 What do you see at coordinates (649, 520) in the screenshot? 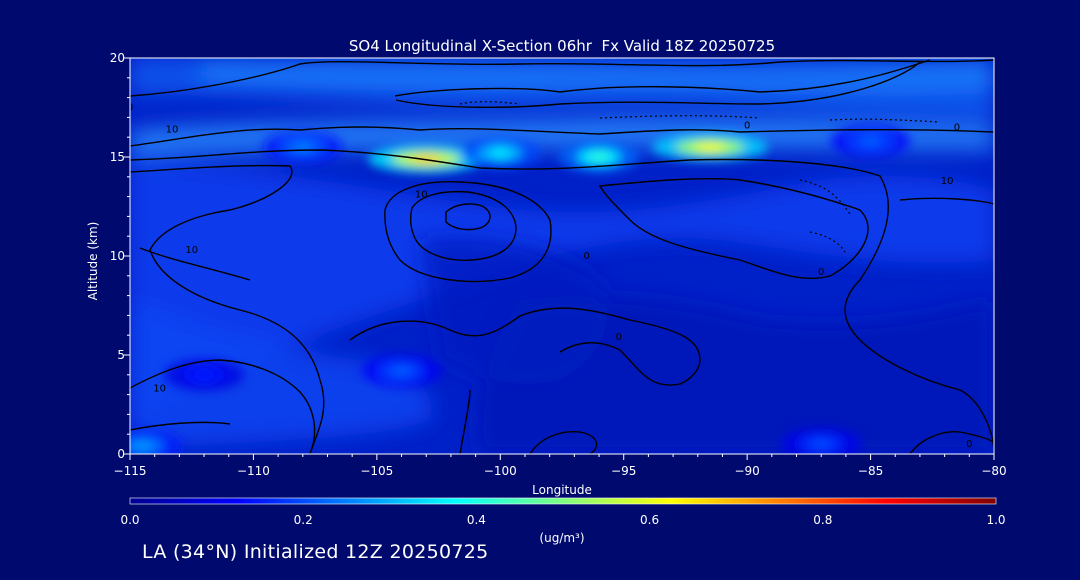
I see `colorbar-tick-label: 0.6` at bounding box center [649, 520].